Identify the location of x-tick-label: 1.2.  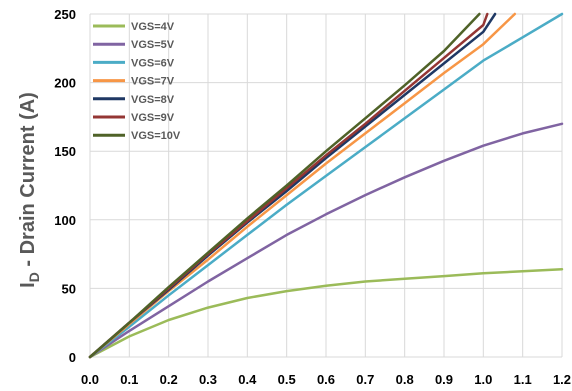
(562, 379).